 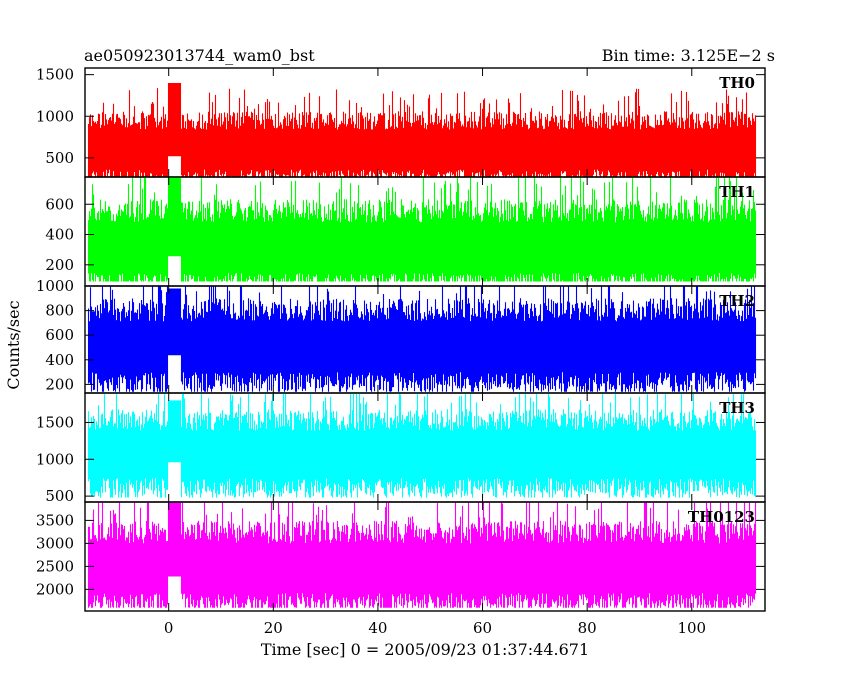 I want to click on panel-label: TH0, so click(x=737, y=83).